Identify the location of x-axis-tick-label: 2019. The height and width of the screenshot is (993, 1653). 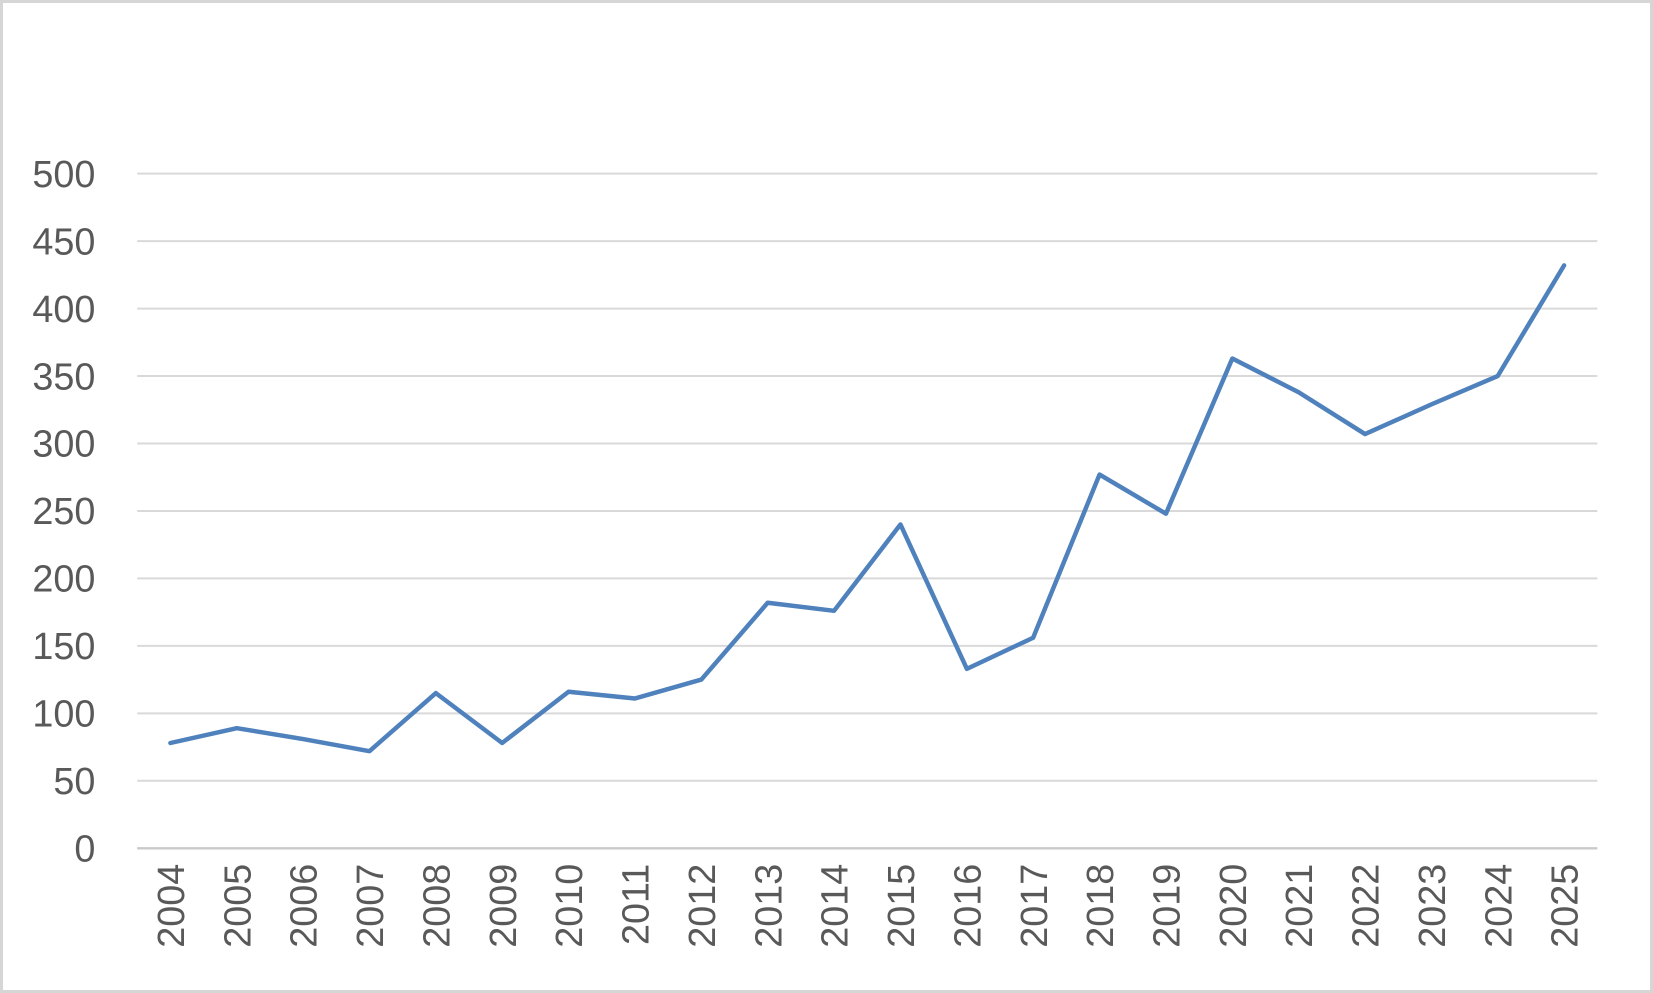
(1168, 906).